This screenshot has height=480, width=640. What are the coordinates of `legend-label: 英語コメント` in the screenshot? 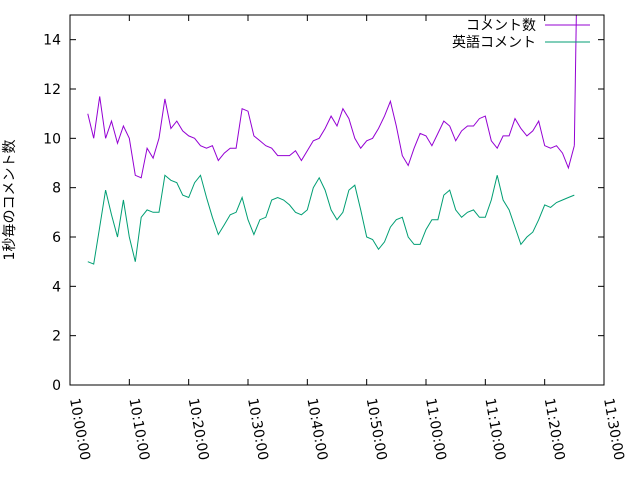 It's located at (494, 42).